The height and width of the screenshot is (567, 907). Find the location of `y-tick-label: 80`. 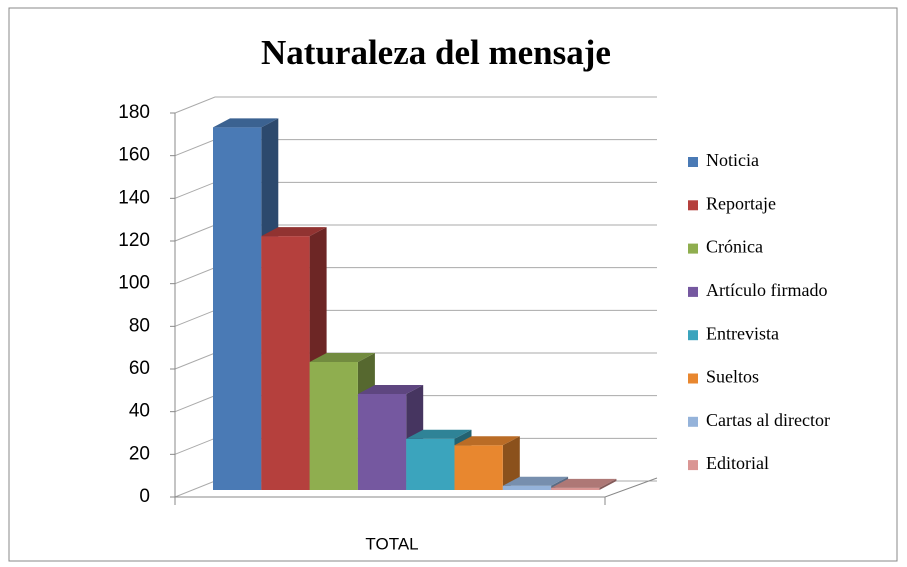

y-tick-label: 80 is located at coordinates (139, 325).